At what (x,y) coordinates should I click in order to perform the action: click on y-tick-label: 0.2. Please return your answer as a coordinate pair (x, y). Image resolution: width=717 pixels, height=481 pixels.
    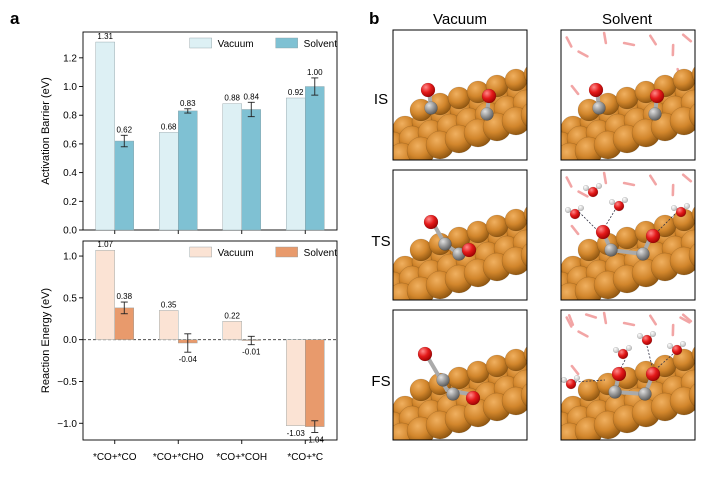
    Looking at the image, I should click on (70, 202).